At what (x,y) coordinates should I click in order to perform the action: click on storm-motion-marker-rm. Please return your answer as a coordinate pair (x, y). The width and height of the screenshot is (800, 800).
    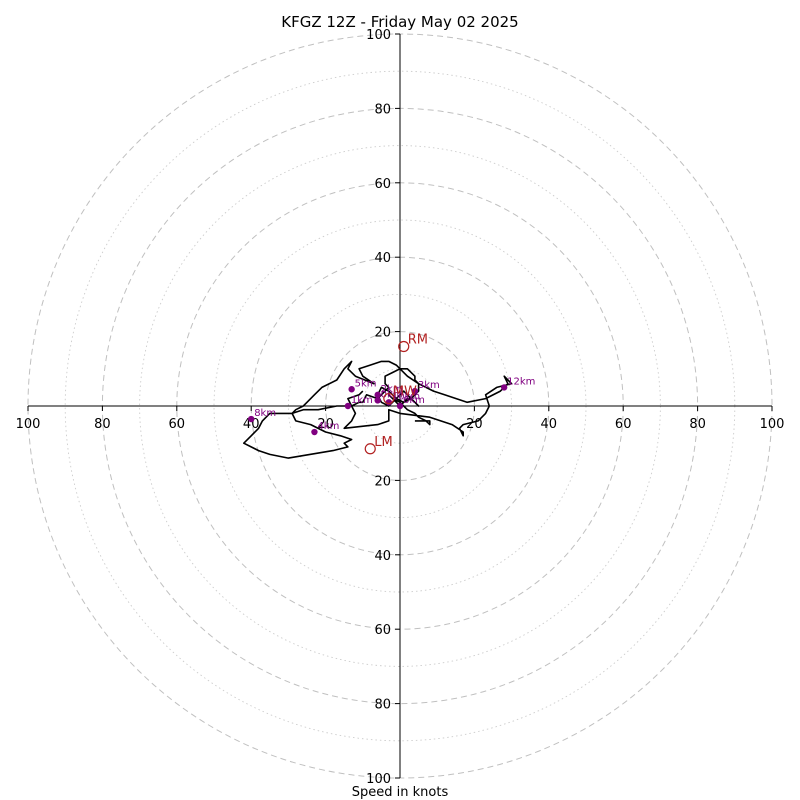
    Looking at the image, I should click on (404, 346).